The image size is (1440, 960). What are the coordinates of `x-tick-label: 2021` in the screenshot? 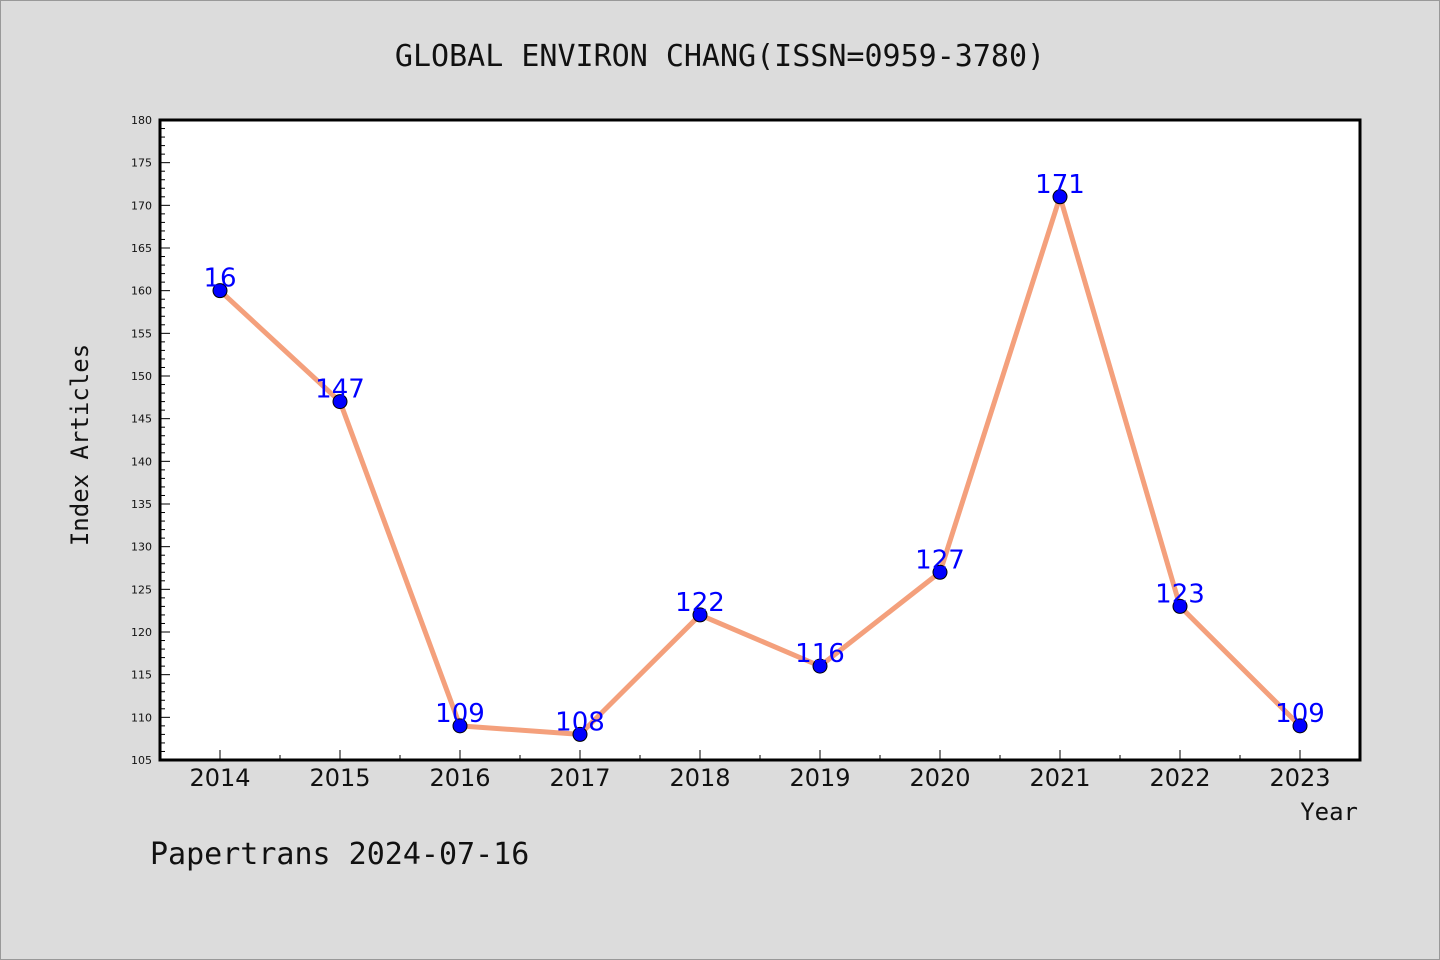 It's located at (1059, 778).